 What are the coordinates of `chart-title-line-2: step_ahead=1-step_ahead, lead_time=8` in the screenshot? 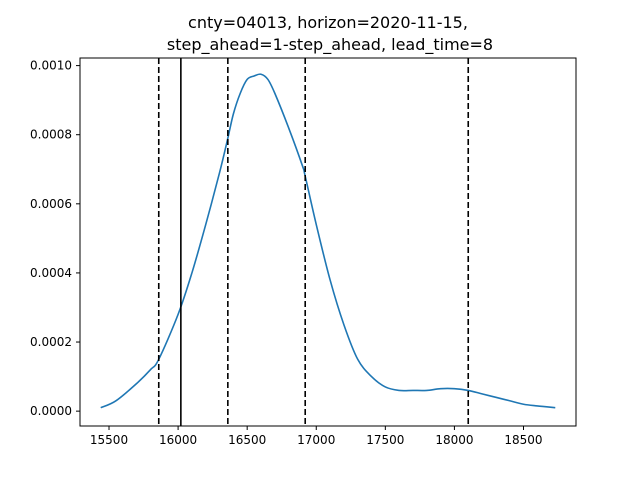 It's located at (330, 45).